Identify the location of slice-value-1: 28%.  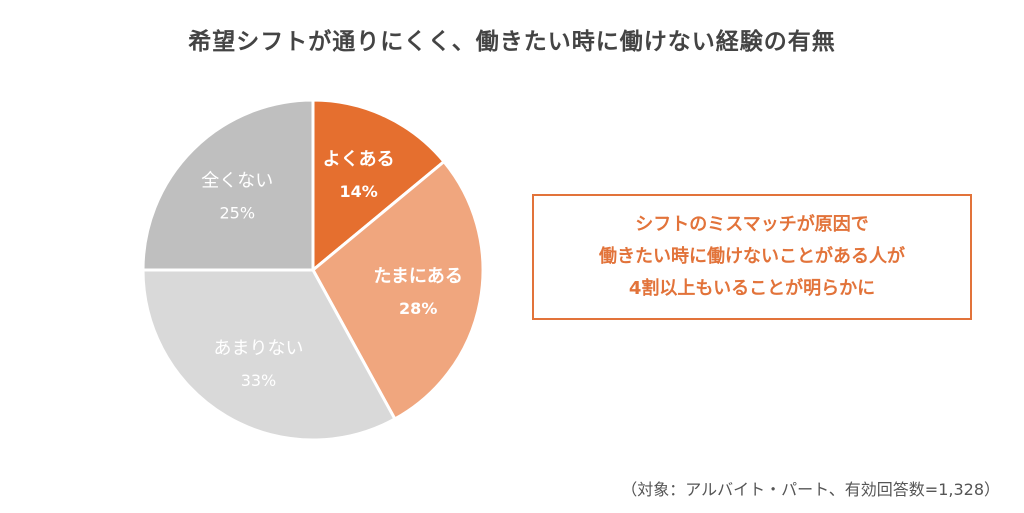
(418, 308).